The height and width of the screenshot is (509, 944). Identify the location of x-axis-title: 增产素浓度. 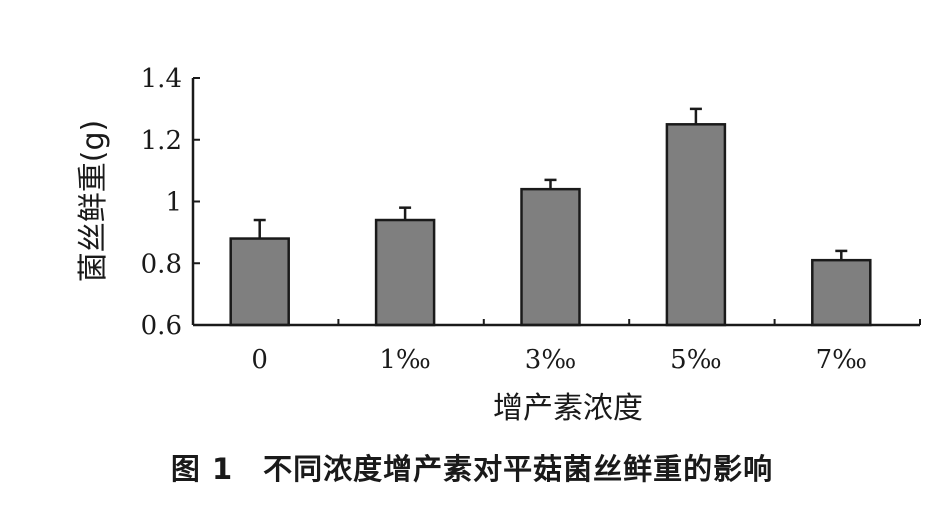
(568, 408).